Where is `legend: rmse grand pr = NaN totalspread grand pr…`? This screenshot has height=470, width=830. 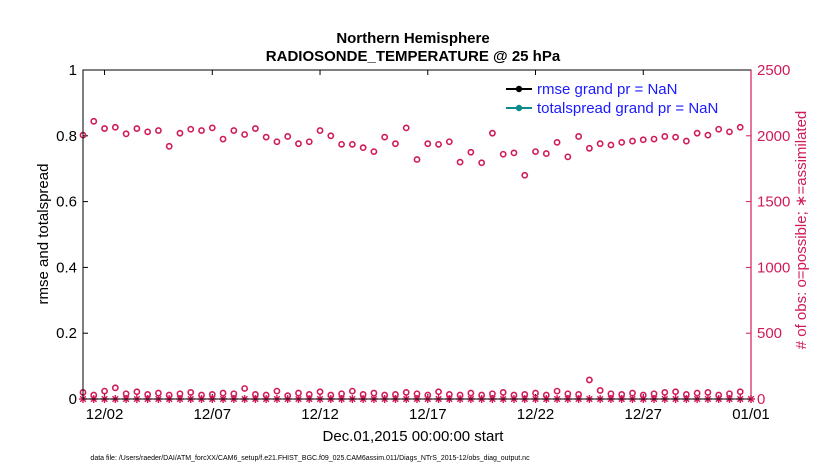 legend: rmse grand pr = NaN totalspread grand pr… is located at coordinates (621, 97).